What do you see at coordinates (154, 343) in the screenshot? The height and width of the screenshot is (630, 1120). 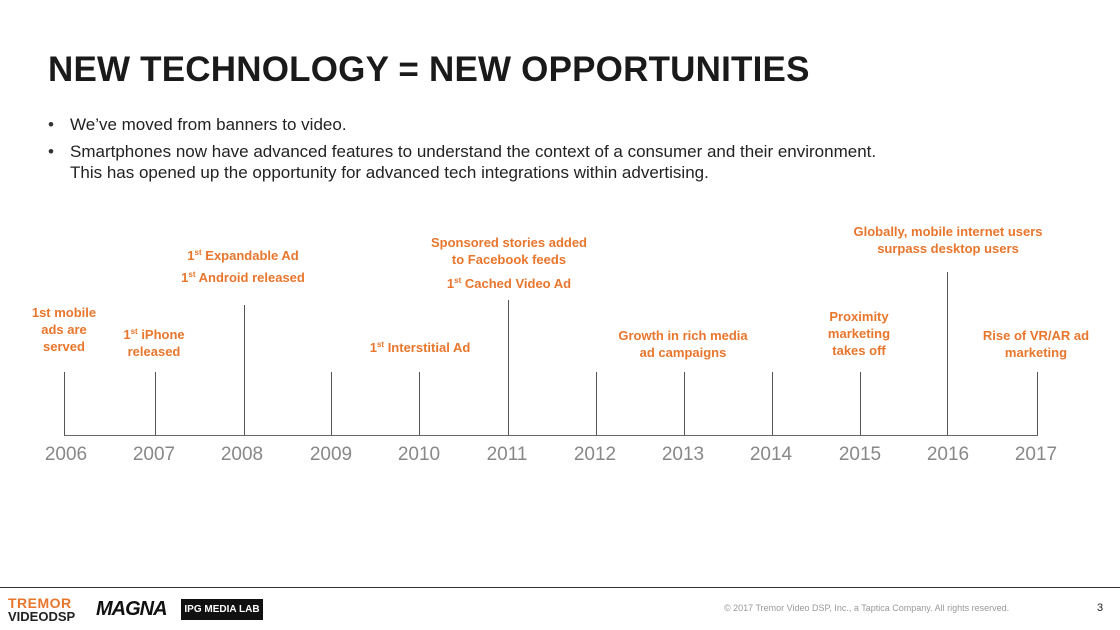 I see `event-2007: 1st iPhone released` at bounding box center [154, 343].